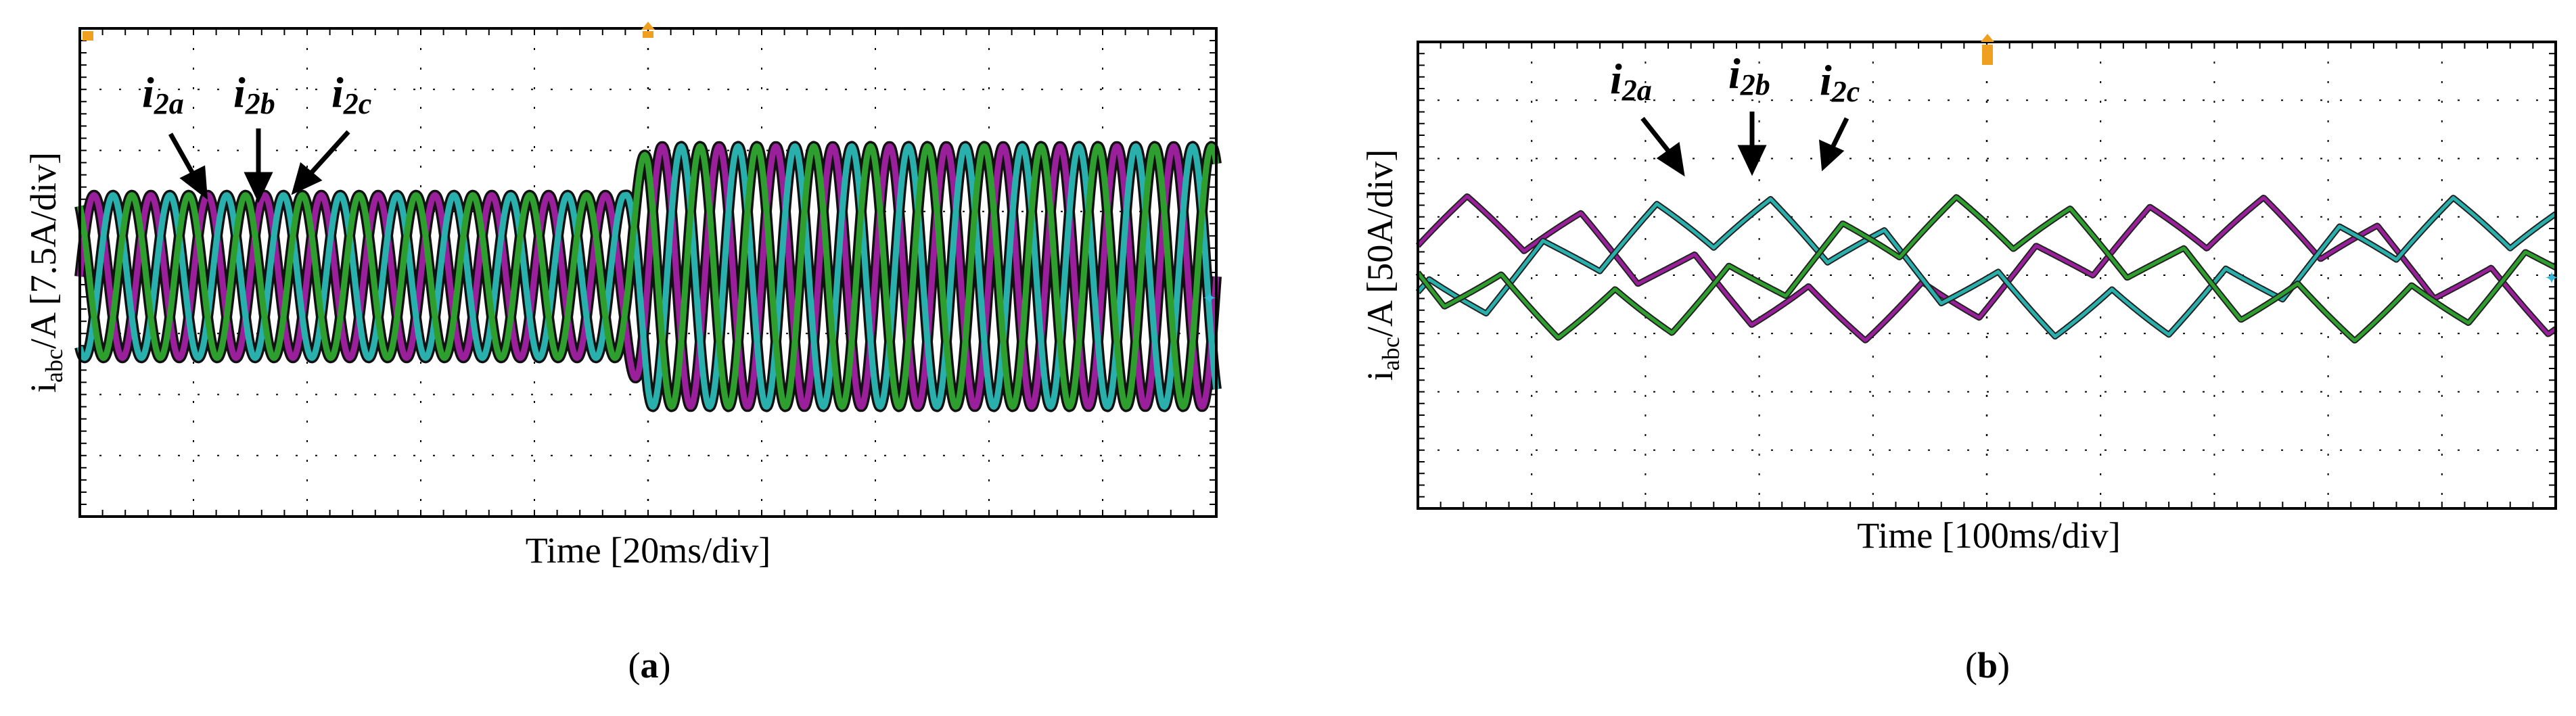 The image size is (2576, 716). I want to click on trigger-marker-a, so click(648, 30).